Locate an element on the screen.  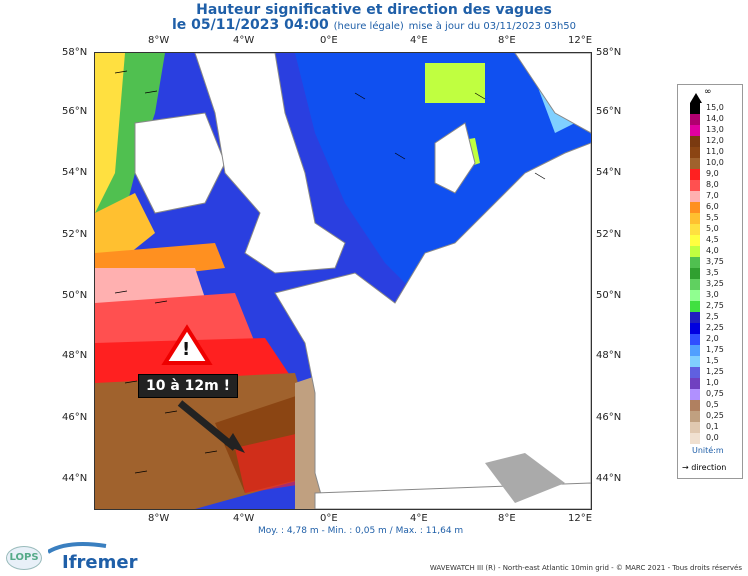
legend-level: 2,0 is located at coordinates (712, 338).